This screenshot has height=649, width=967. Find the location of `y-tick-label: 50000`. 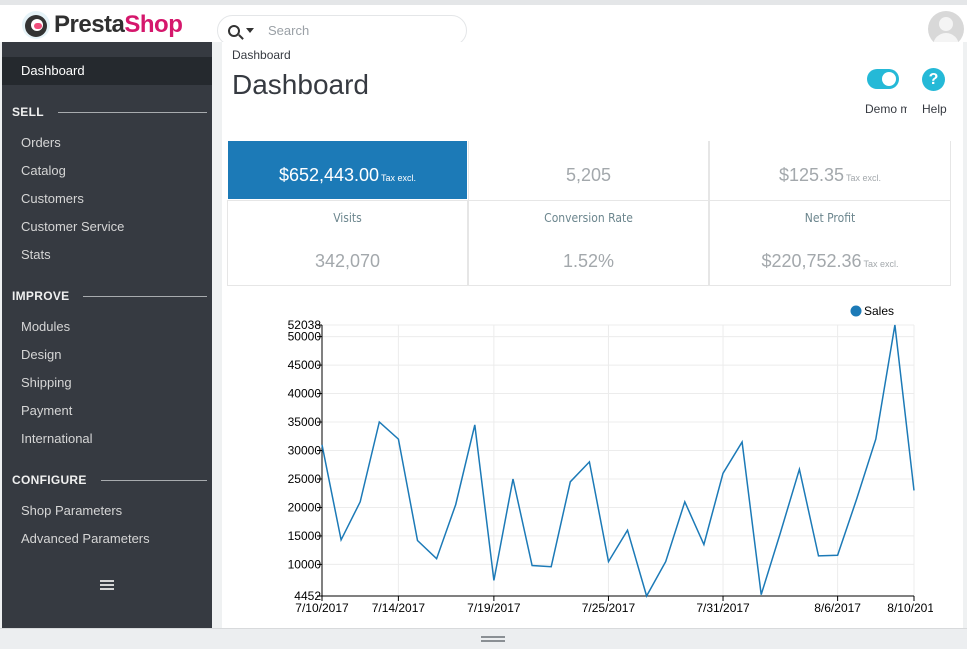

y-tick-label: 50000 is located at coordinates (305, 337).